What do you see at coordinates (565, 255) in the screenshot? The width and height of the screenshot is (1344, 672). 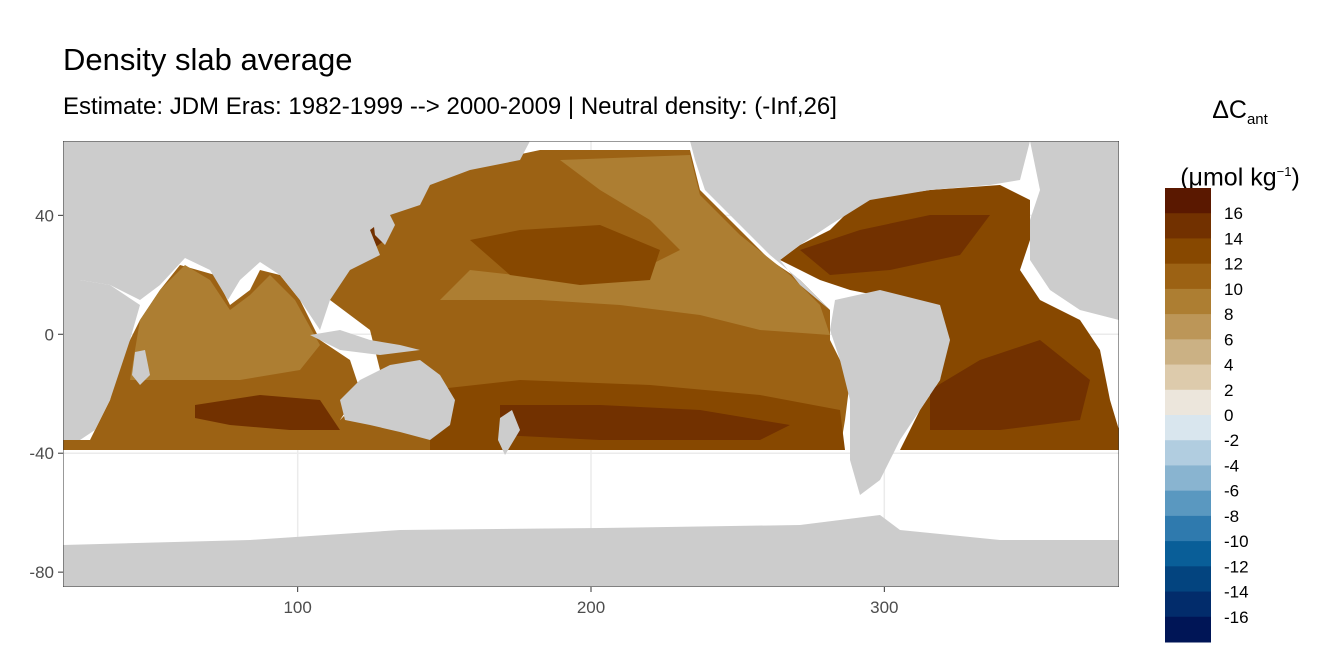 I see `pacific-subtropical-core` at bounding box center [565, 255].